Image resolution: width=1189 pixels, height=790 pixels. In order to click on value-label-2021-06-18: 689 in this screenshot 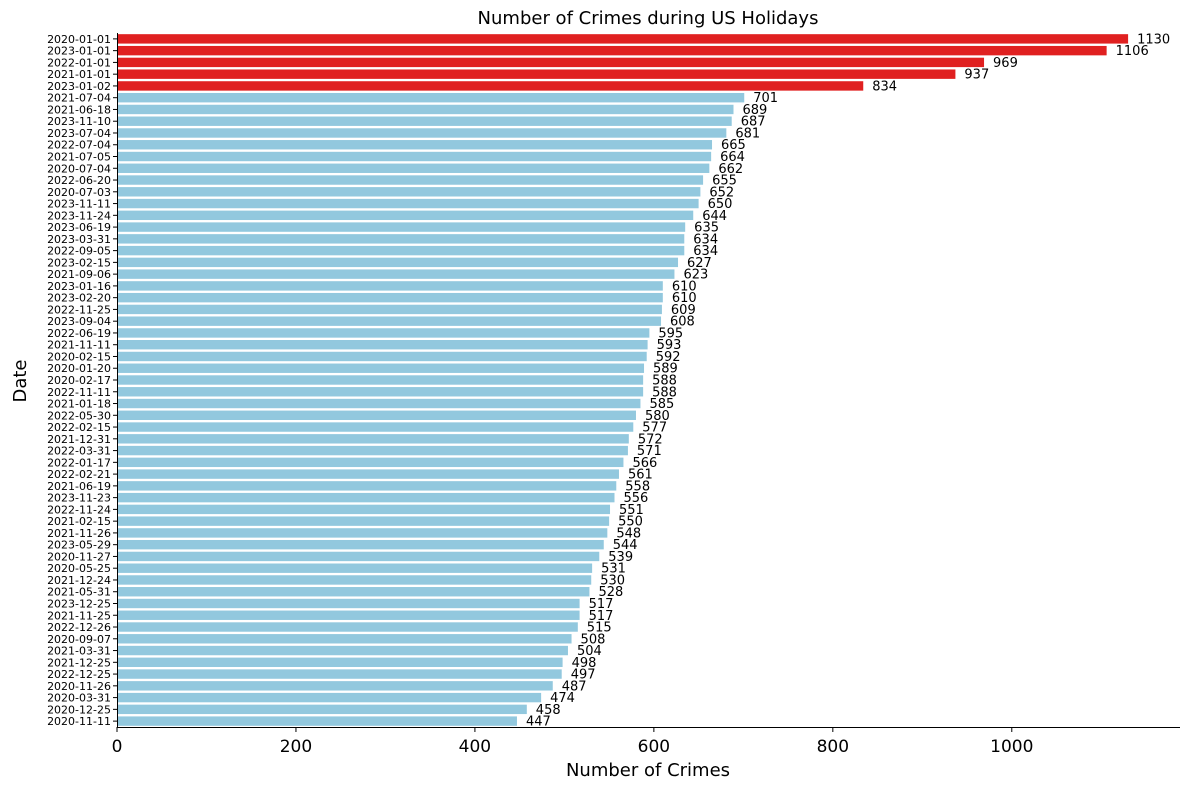, I will do `click(755, 110)`.